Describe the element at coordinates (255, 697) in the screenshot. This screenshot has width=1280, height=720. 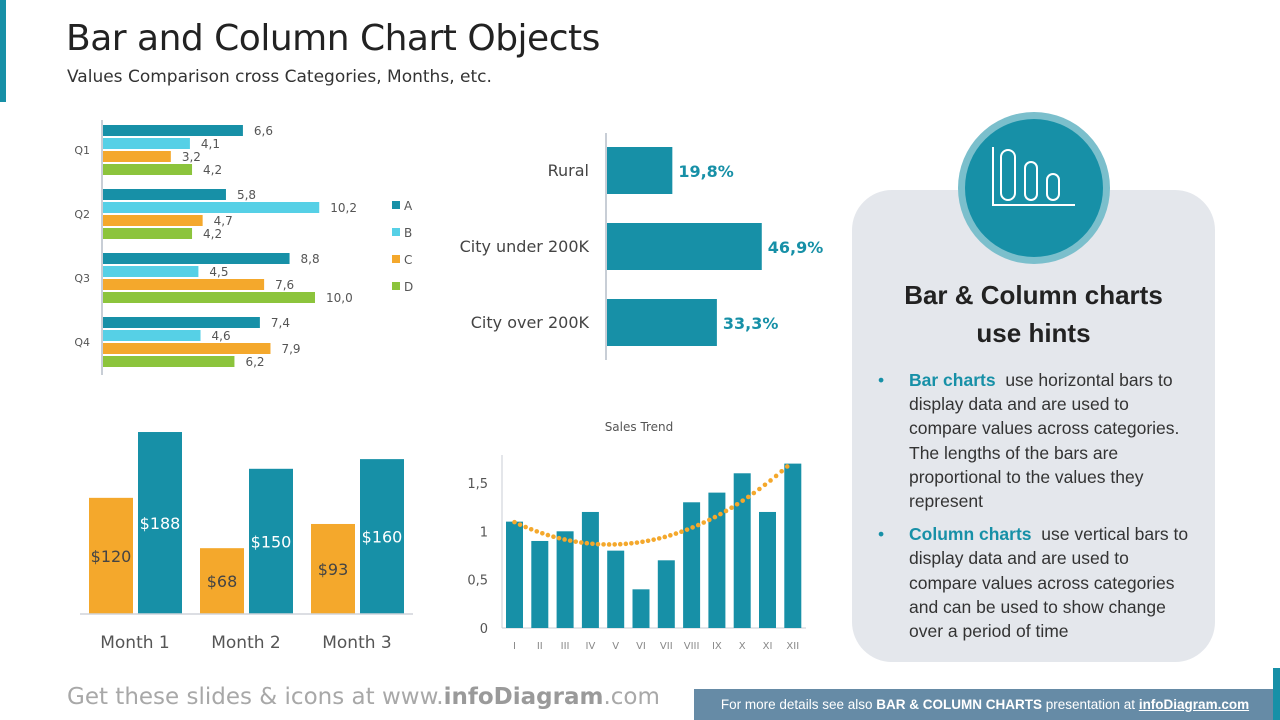
I see `footer-prefix: Get these slides & icons at www.` at that location.